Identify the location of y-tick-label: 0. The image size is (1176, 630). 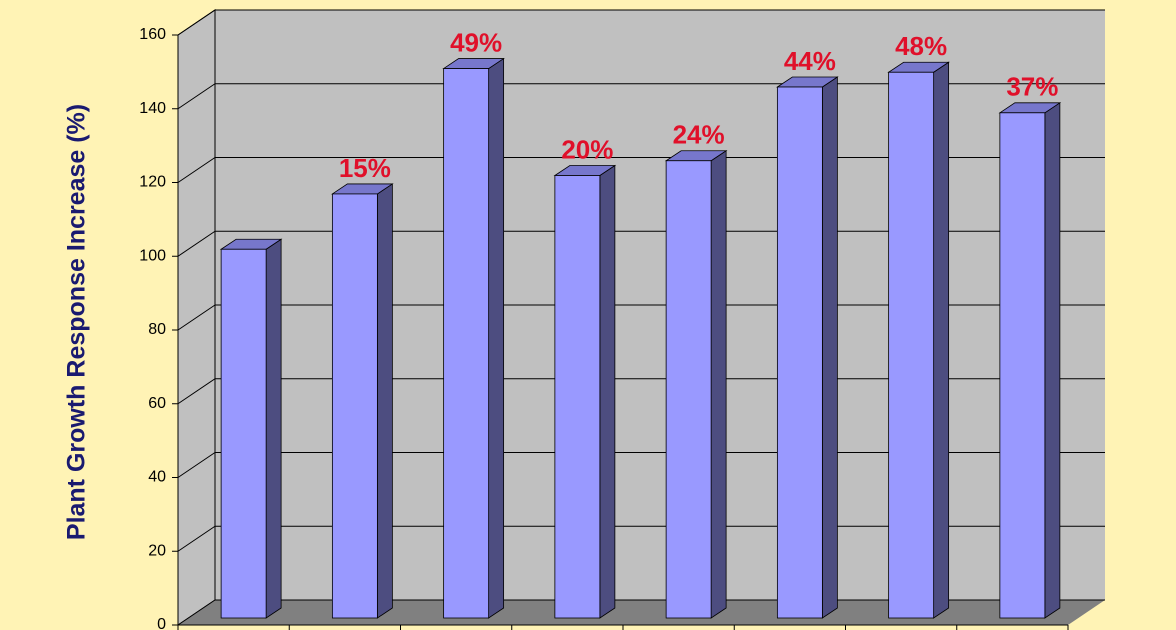
(161, 623).